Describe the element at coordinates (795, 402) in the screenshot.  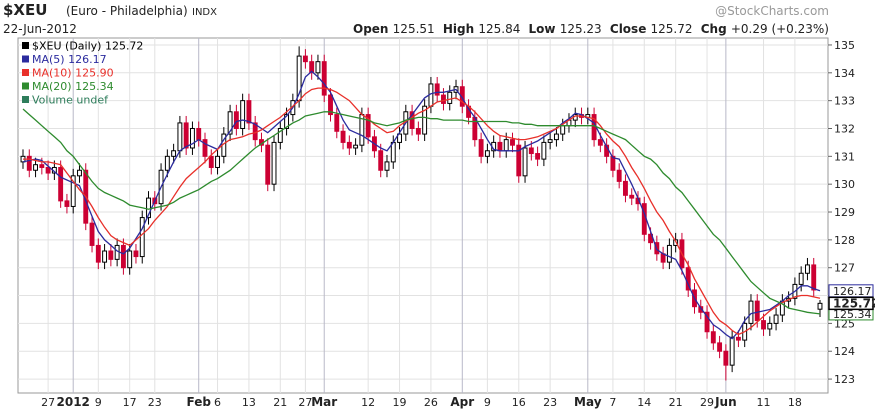
I see `x-tick-label: 18` at that location.